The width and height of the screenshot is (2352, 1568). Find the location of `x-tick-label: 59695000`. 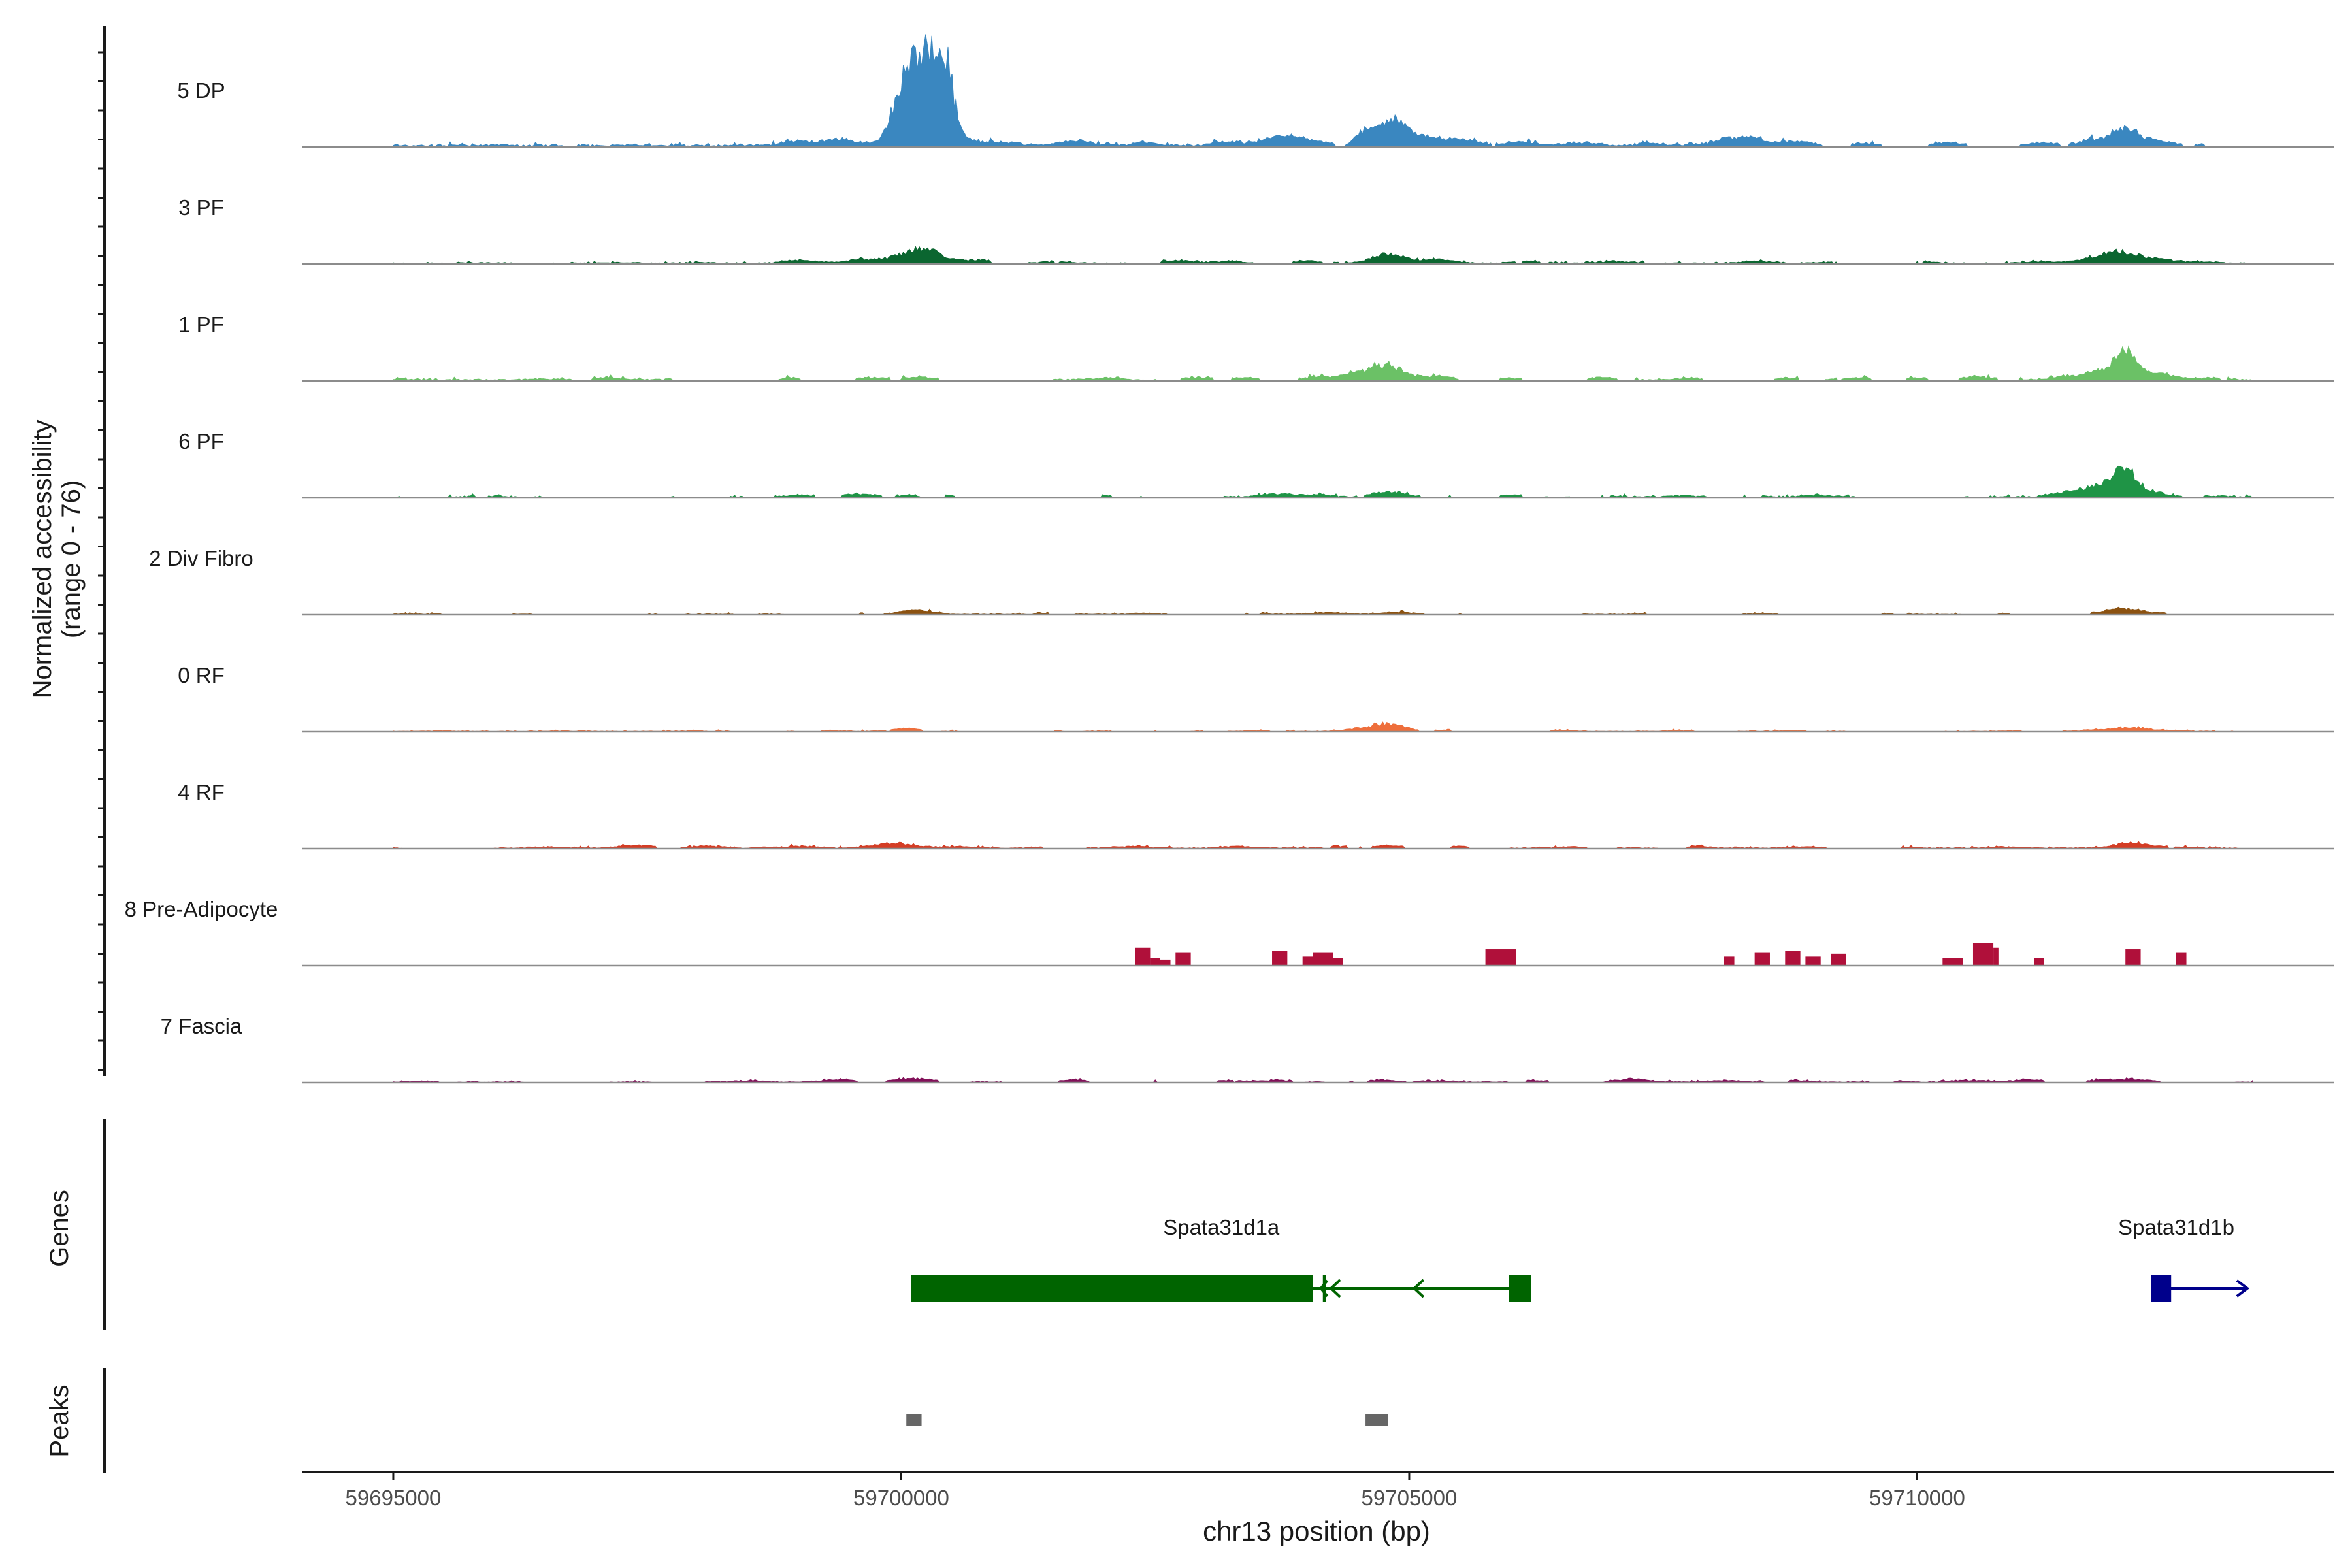

x-tick-label: 59695000 is located at coordinates (394, 1498).